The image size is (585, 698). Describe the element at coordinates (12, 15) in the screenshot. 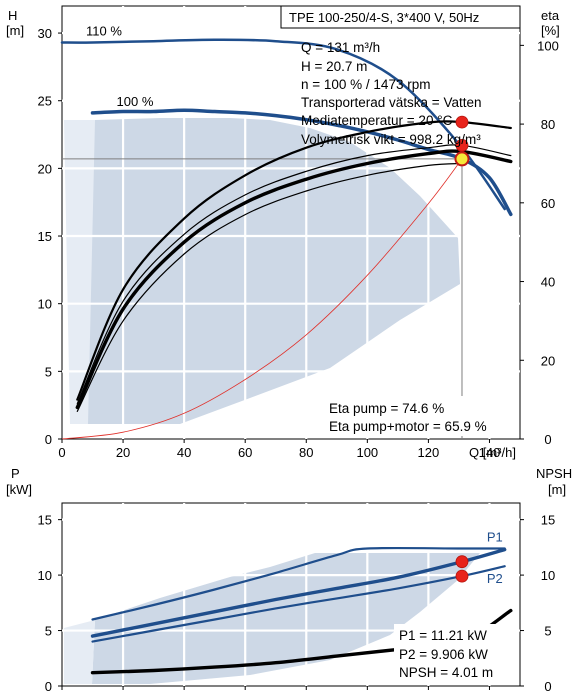

I see `y-axis-label-h: H` at that location.